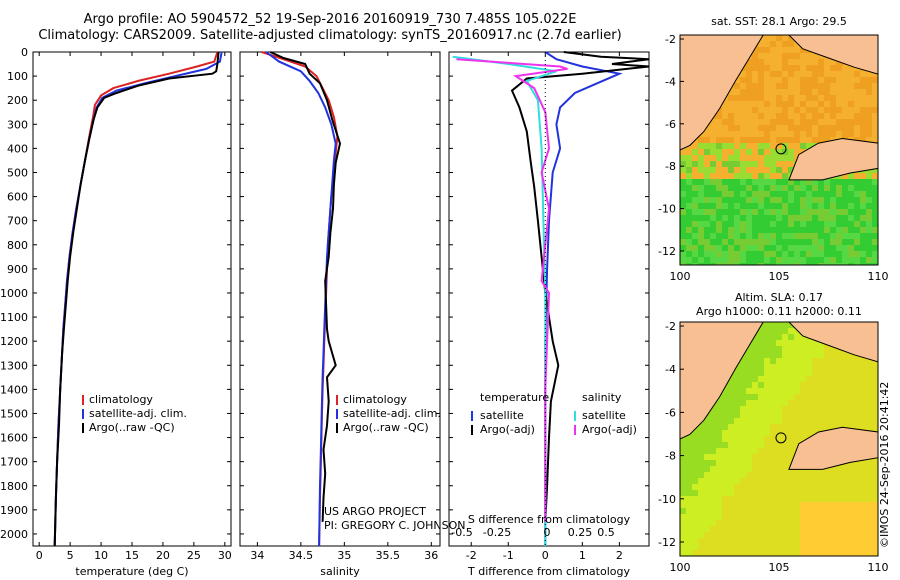 The height and width of the screenshot is (580, 900). Describe the element at coordinates (24, 52) in the screenshot. I see `depth-tick-label: 0` at that location.